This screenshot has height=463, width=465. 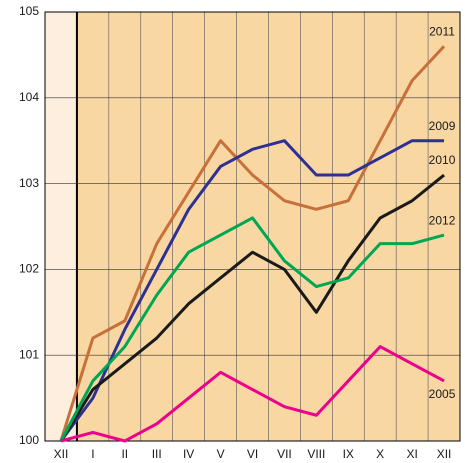 What do you see at coordinates (411, 454) in the screenshot?
I see `x-tick-label: XI` at bounding box center [411, 454].